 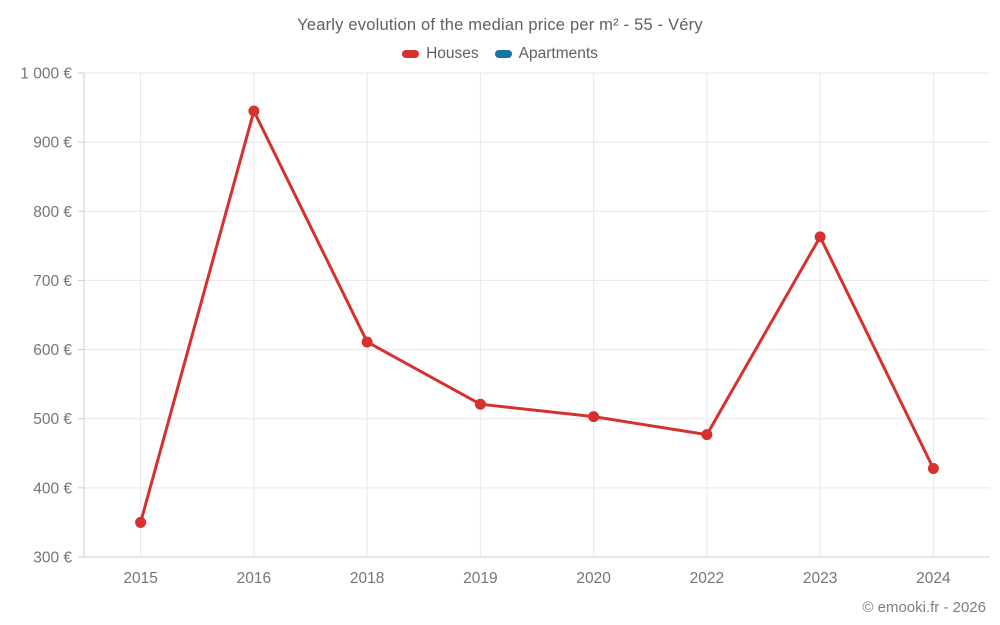 What do you see at coordinates (924, 607) in the screenshot?
I see `copyright-text: © emooki.fr - 2026` at bounding box center [924, 607].